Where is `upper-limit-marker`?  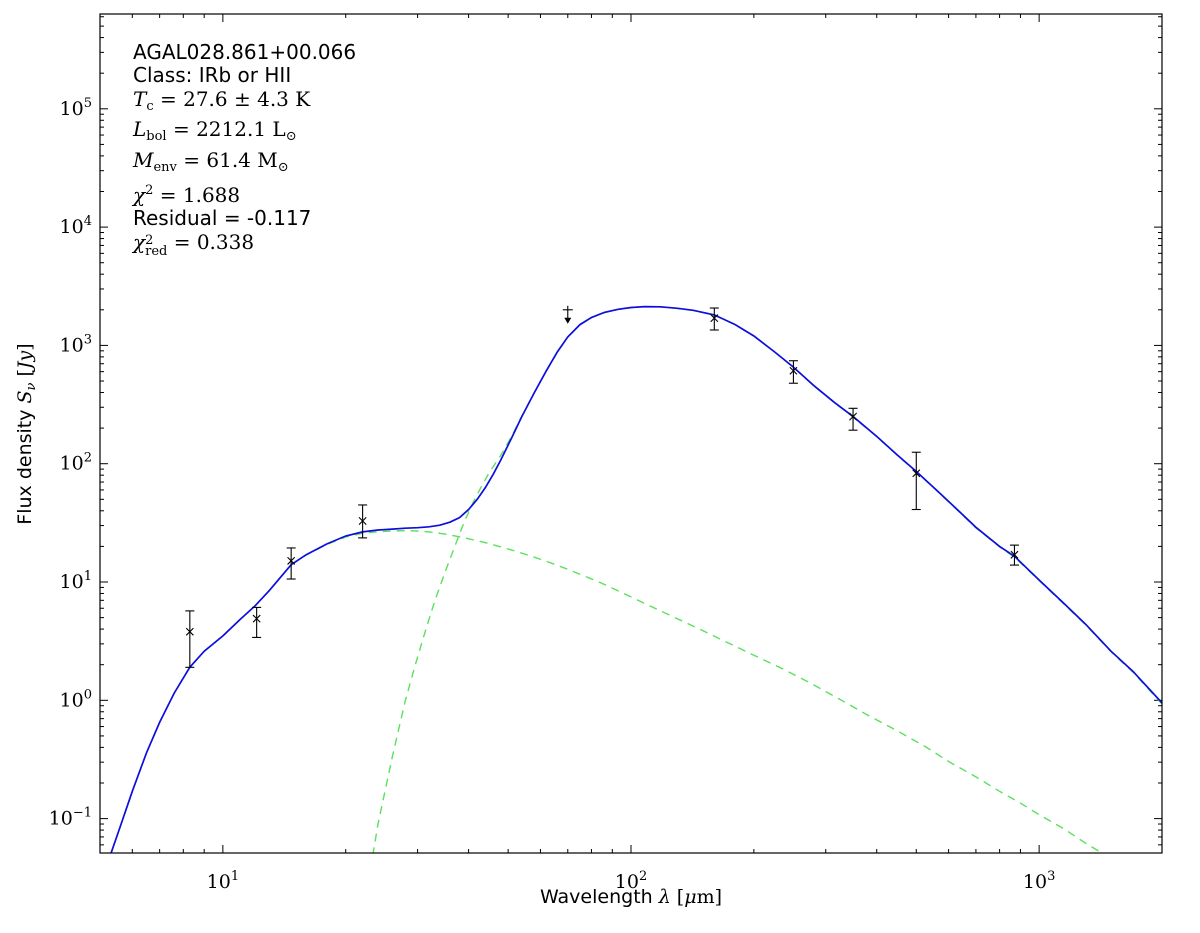
upper-limit-marker is located at coordinates (567, 314).